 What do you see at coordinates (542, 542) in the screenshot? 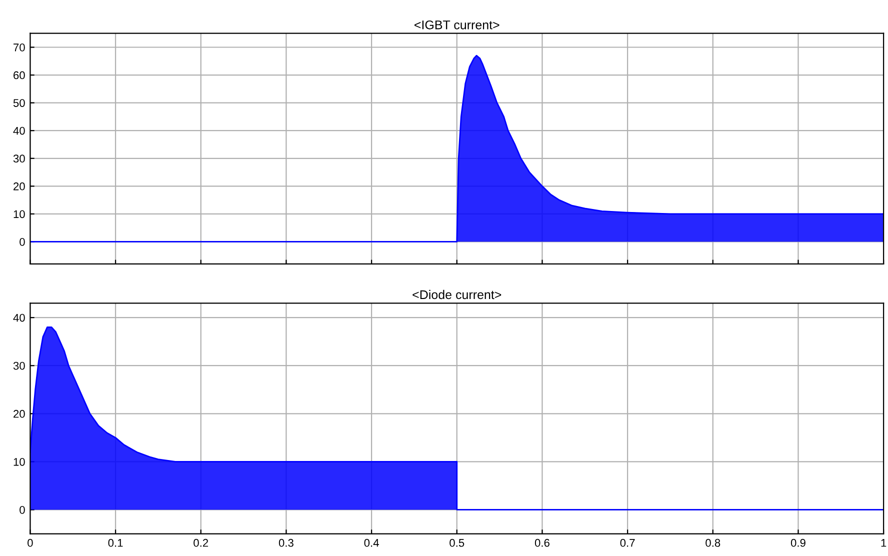
I see `x-tick-label: 0.6` at bounding box center [542, 542].